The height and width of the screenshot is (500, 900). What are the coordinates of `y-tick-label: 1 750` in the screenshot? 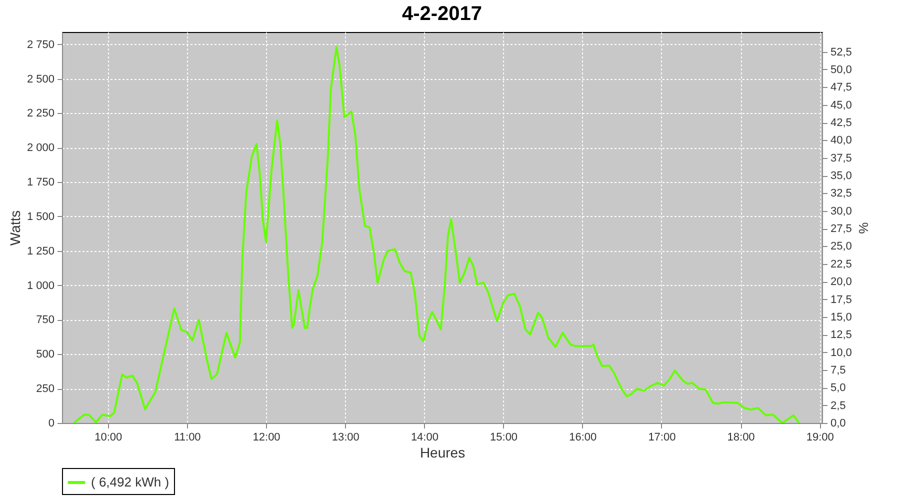 It's located at (40, 182).